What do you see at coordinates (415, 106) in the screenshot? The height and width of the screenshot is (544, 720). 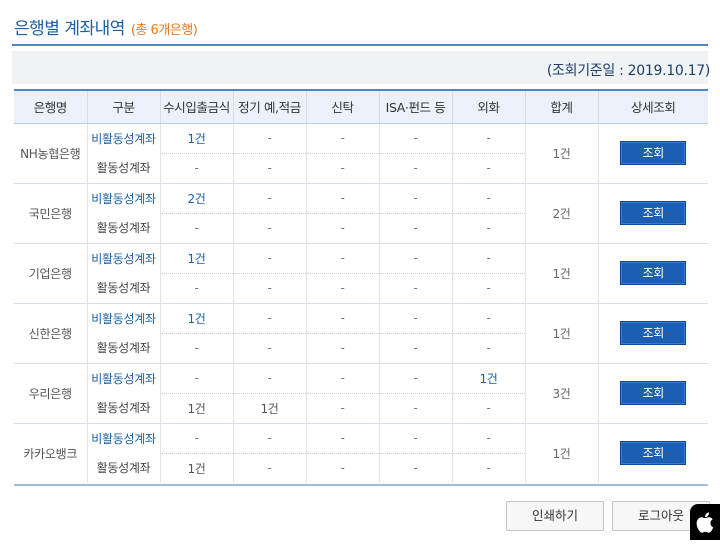 I see `col-header-isa-fund: ISA·펀드 등` at bounding box center [415, 106].